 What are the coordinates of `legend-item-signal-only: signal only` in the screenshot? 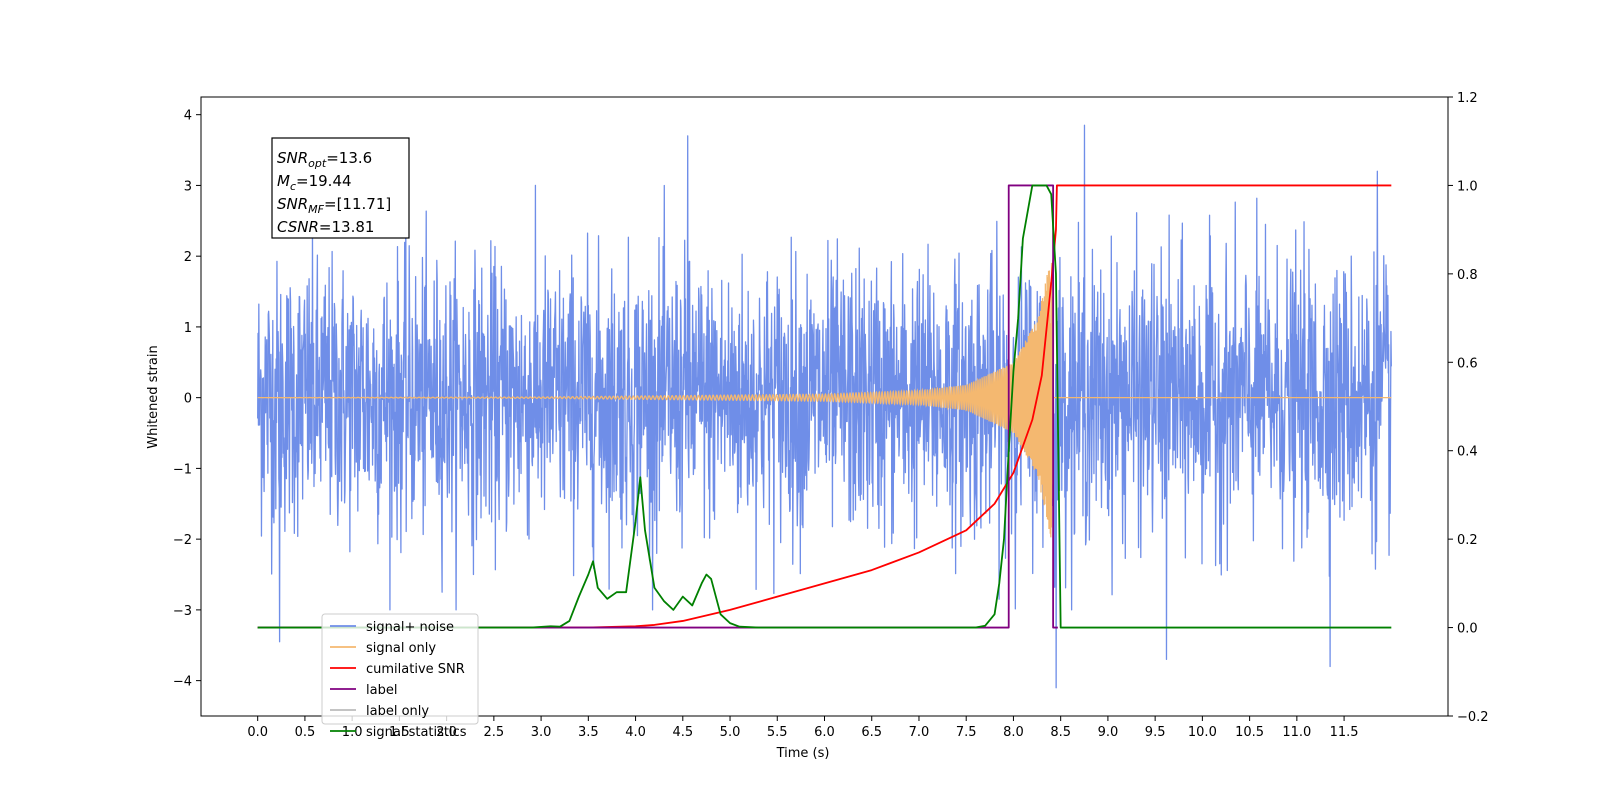 It's located at (383, 648).